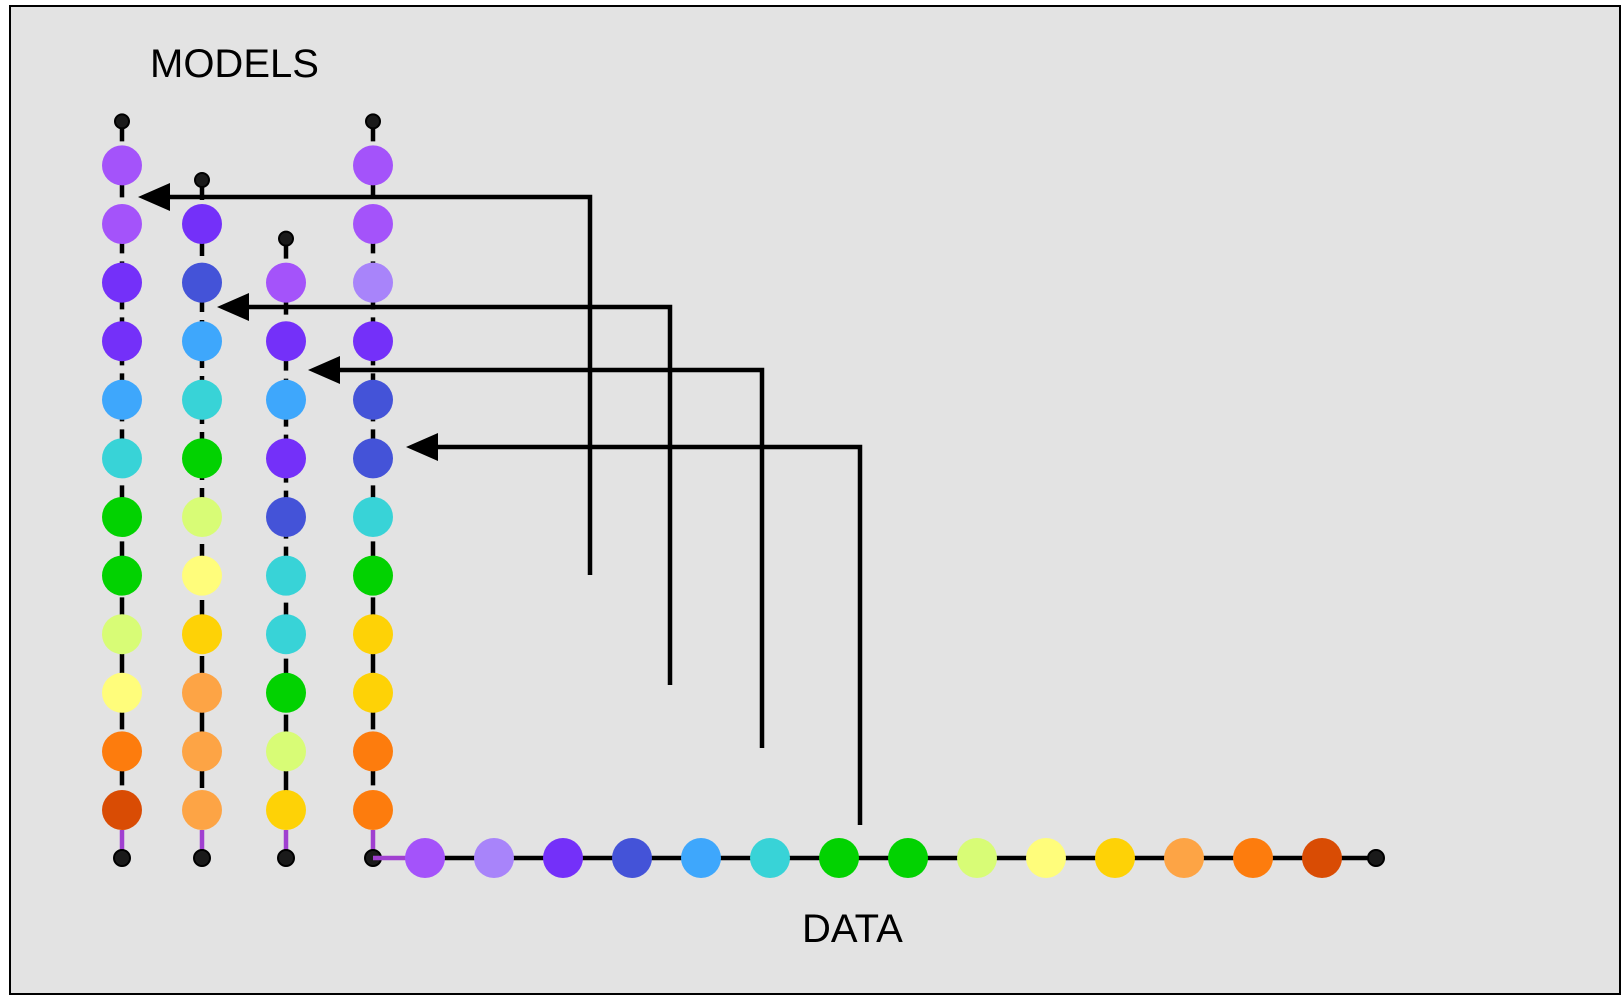  What do you see at coordinates (1376, 858) in the screenshot?
I see `data-end-endpoint` at bounding box center [1376, 858].